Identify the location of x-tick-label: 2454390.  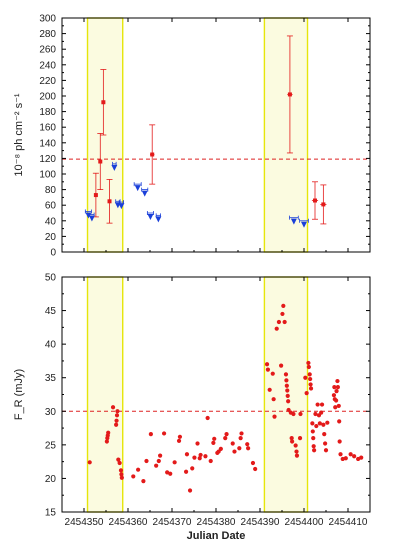
(260, 522).